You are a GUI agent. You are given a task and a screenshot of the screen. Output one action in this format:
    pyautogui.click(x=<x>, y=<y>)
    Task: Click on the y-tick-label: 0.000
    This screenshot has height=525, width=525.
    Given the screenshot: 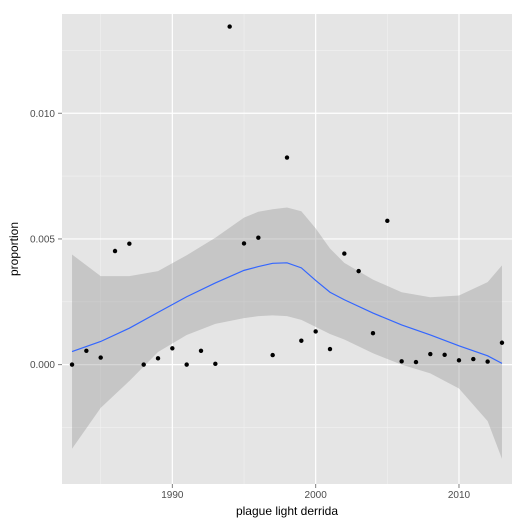 What is the action you would take?
    pyautogui.click(x=42, y=365)
    